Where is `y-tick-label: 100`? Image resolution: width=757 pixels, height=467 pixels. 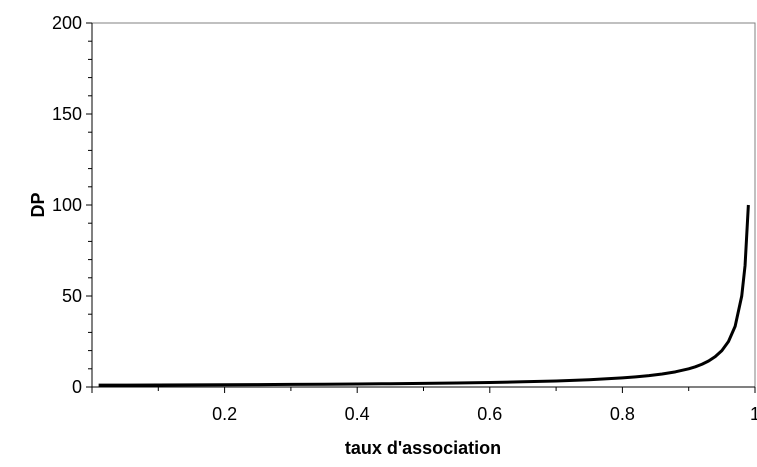
y-tick-label: 100 is located at coordinates (67, 205).